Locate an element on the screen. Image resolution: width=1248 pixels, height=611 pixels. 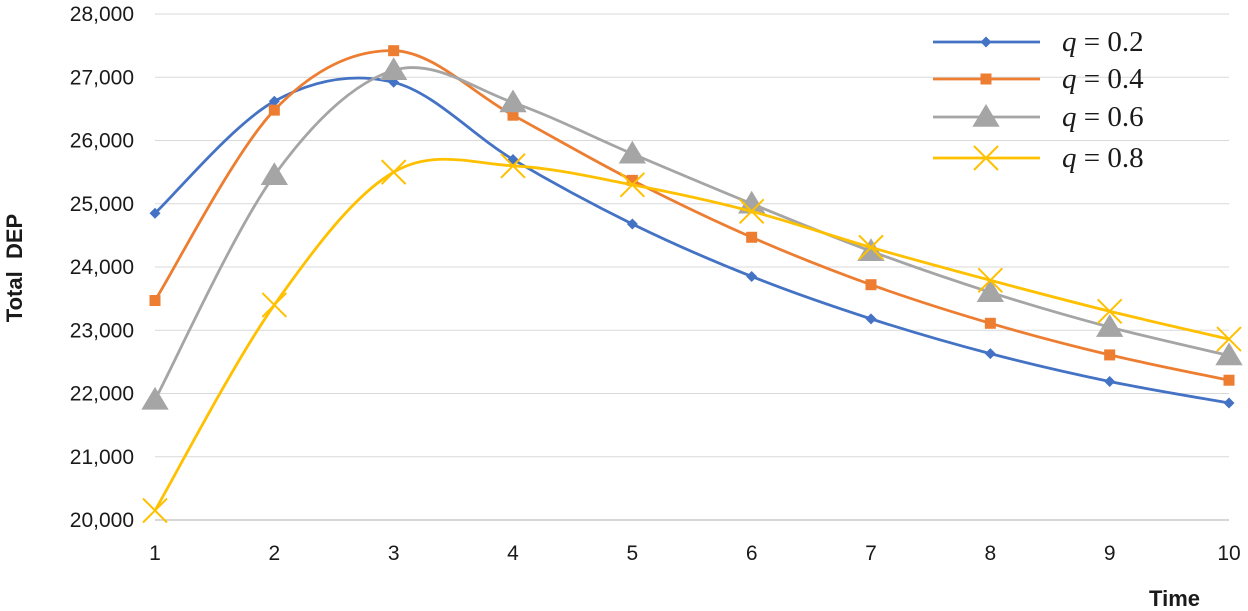
y-tick-label: 26,000 is located at coordinates (102, 141).